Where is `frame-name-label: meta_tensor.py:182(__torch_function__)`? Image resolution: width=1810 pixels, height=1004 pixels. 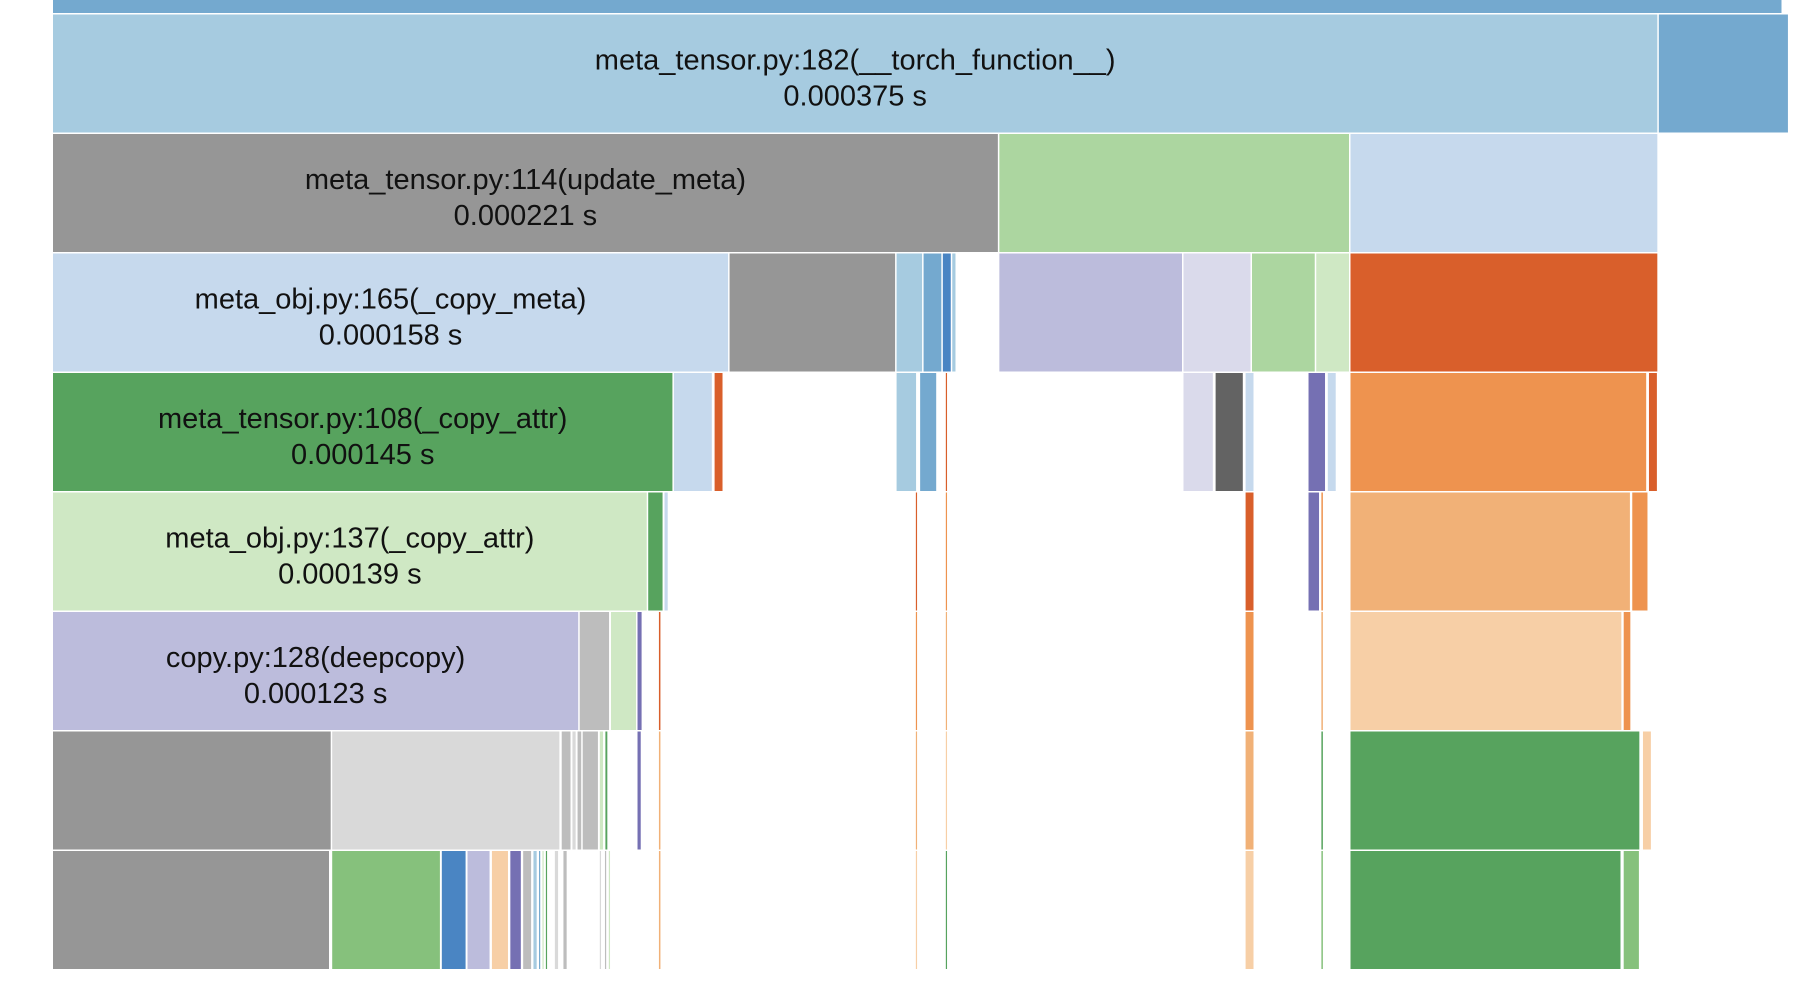 frame-name-label: meta_tensor.py:182(__torch_function__) is located at coordinates (855, 60).